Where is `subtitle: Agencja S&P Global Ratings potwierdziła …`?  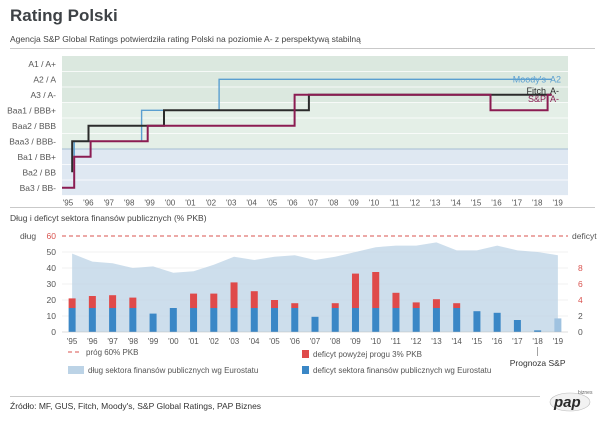
subtitle: Agencja S&P Global Ratings potwierdziła … is located at coordinates (185, 39).